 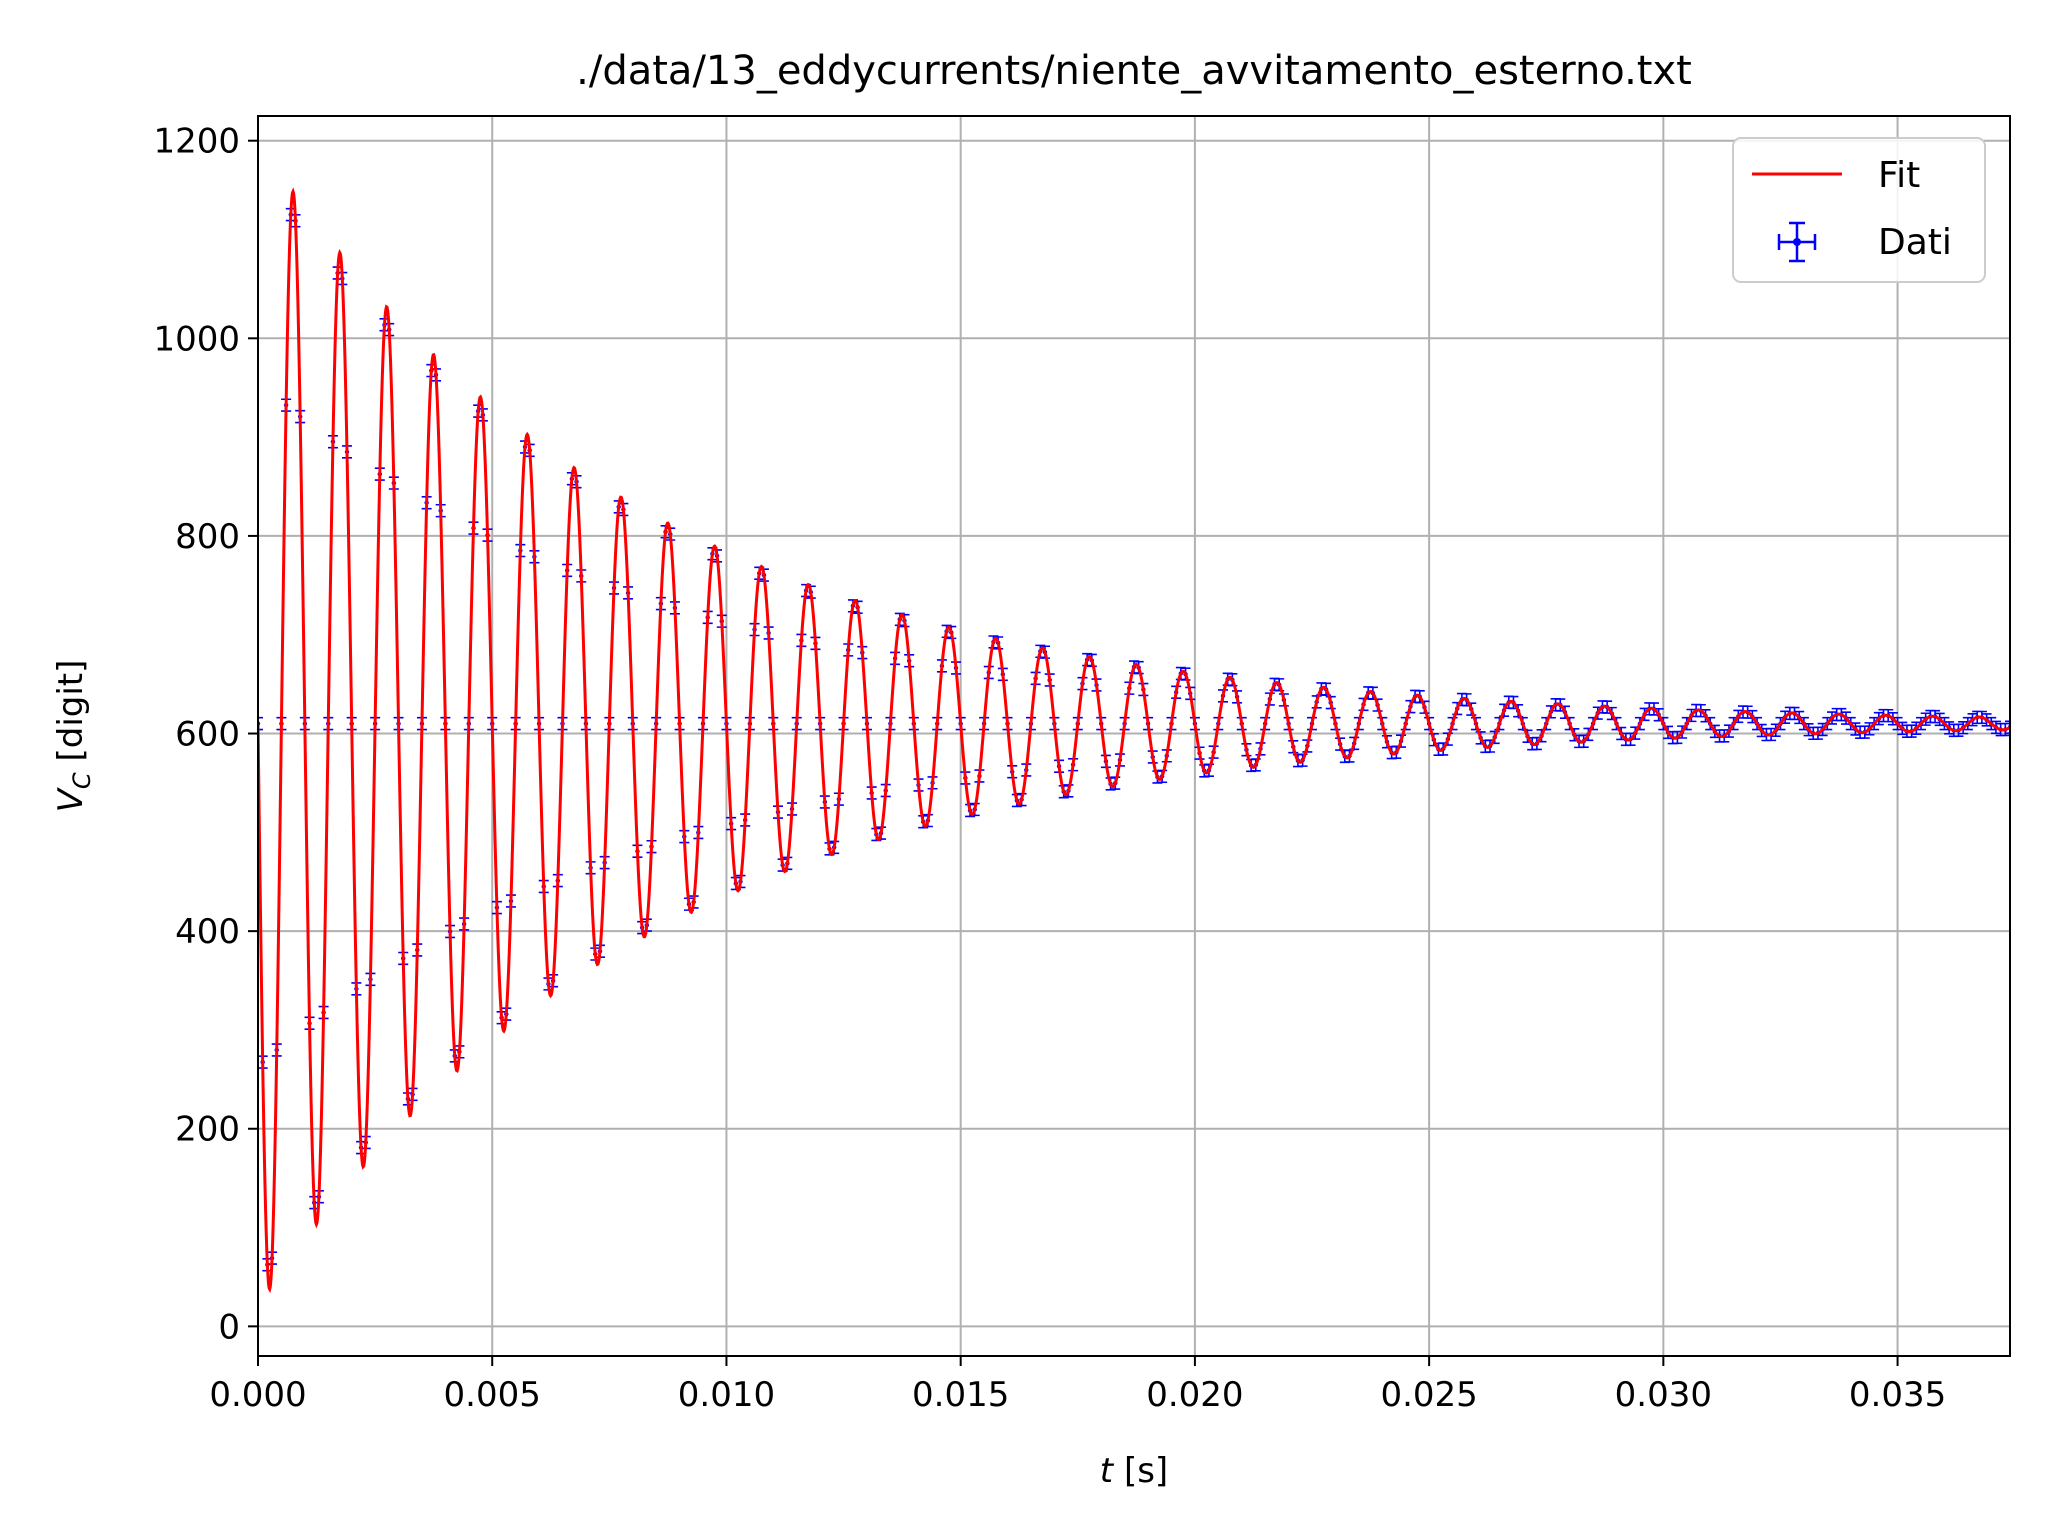 What do you see at coordinates (1797, 242) in the screenshot?
I see `legend-dati-swatch` at bounding box center [1797, 242].